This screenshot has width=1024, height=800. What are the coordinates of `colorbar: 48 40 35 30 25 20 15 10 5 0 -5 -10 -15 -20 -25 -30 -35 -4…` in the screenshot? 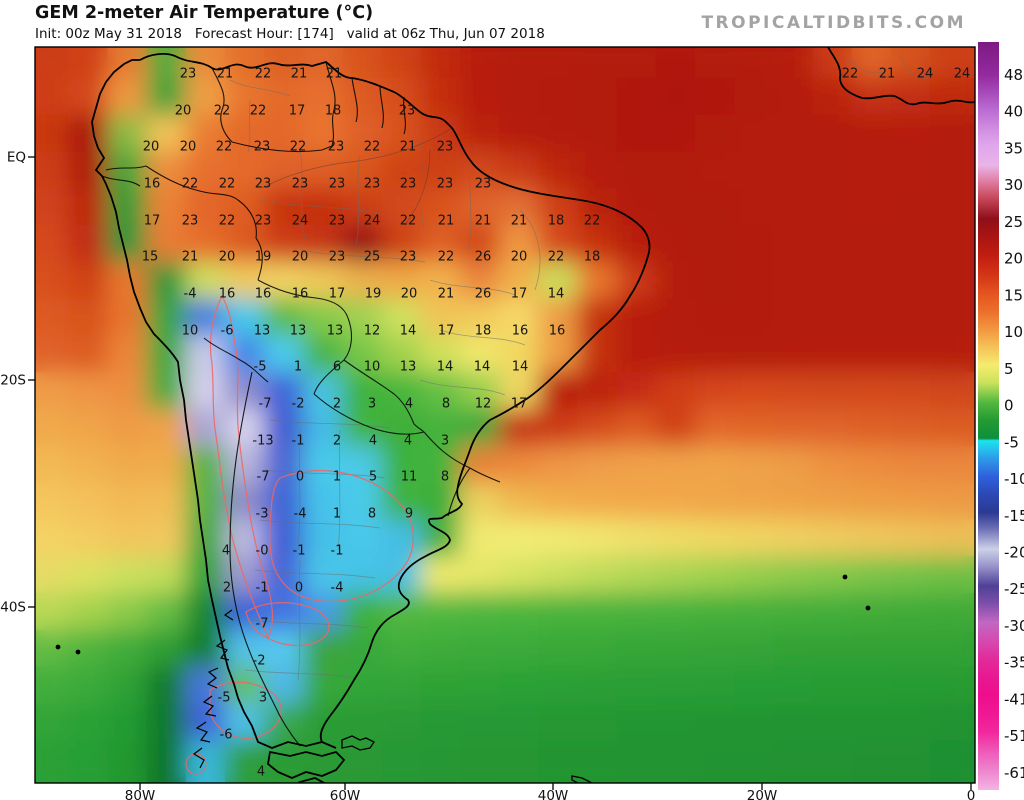 It's located at (1001, 416).